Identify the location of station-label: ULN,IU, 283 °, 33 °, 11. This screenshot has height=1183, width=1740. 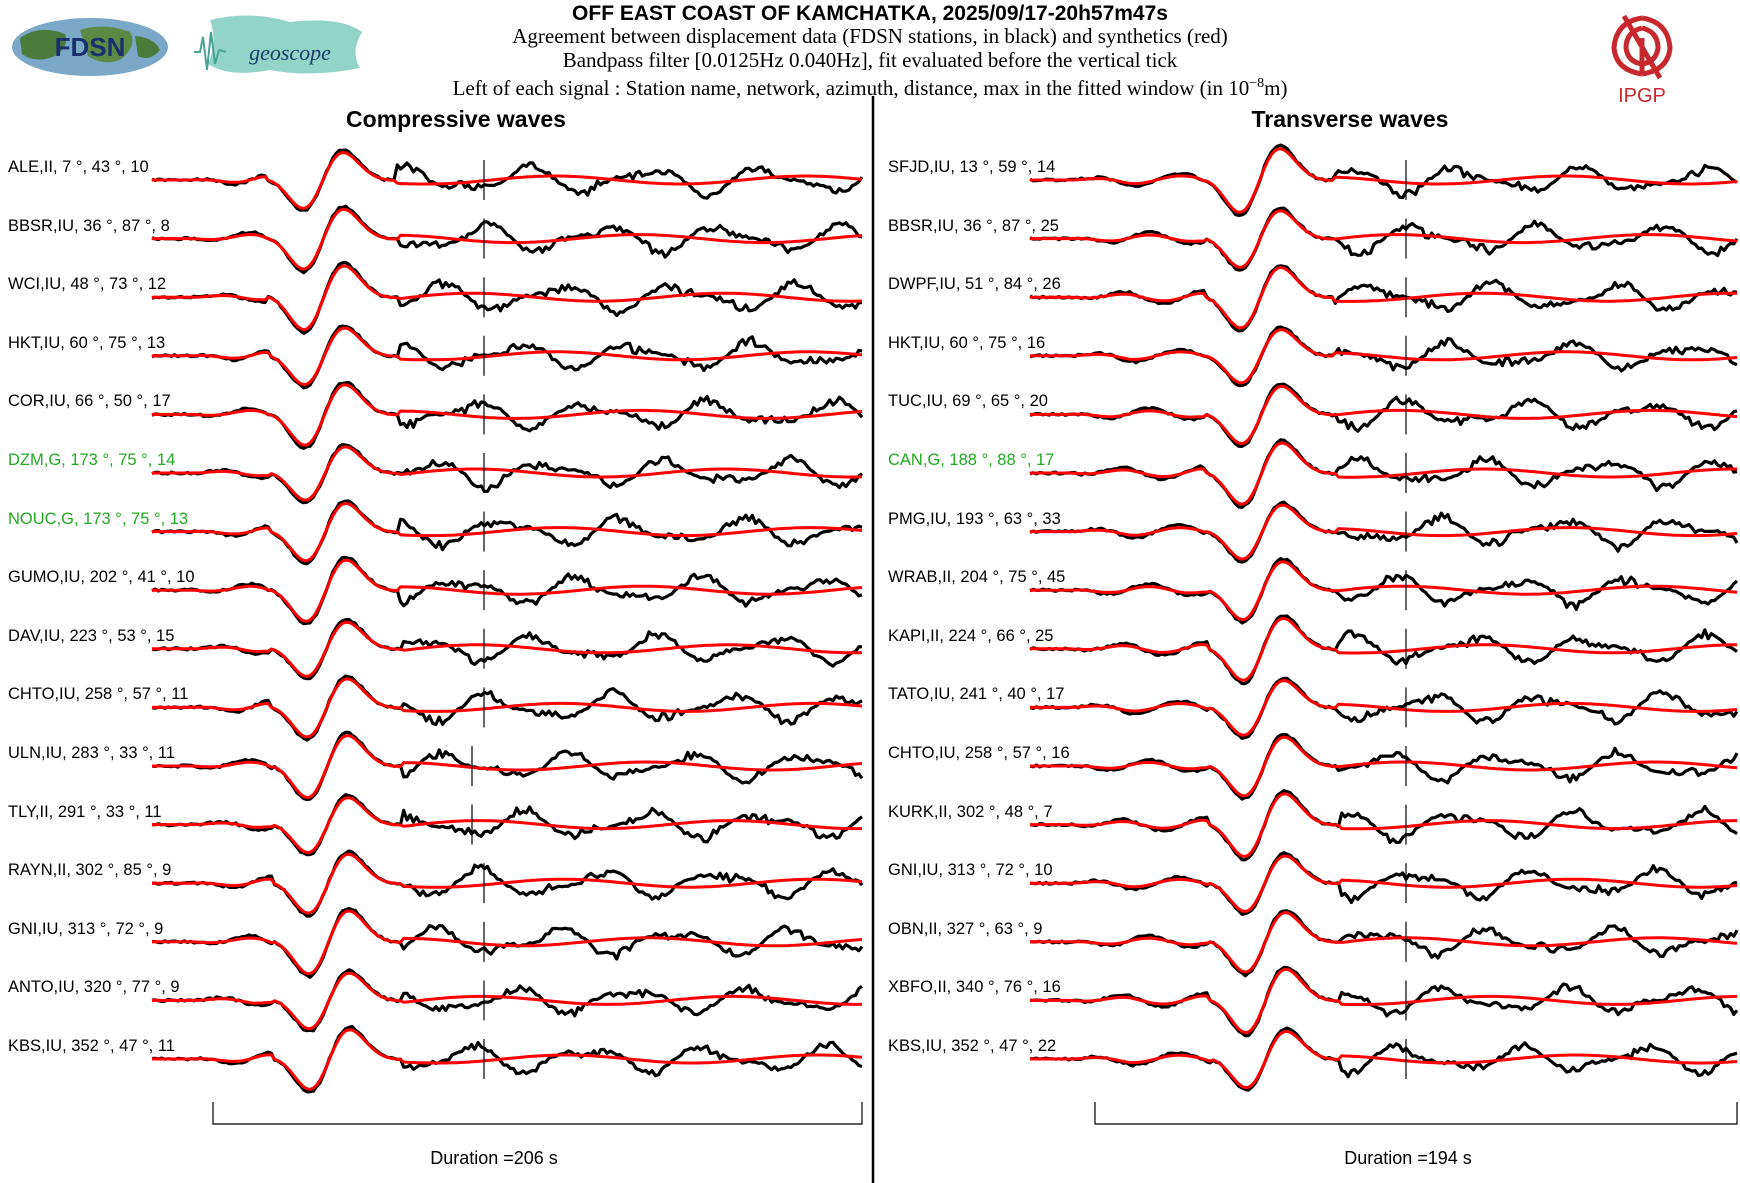
(91, 753).